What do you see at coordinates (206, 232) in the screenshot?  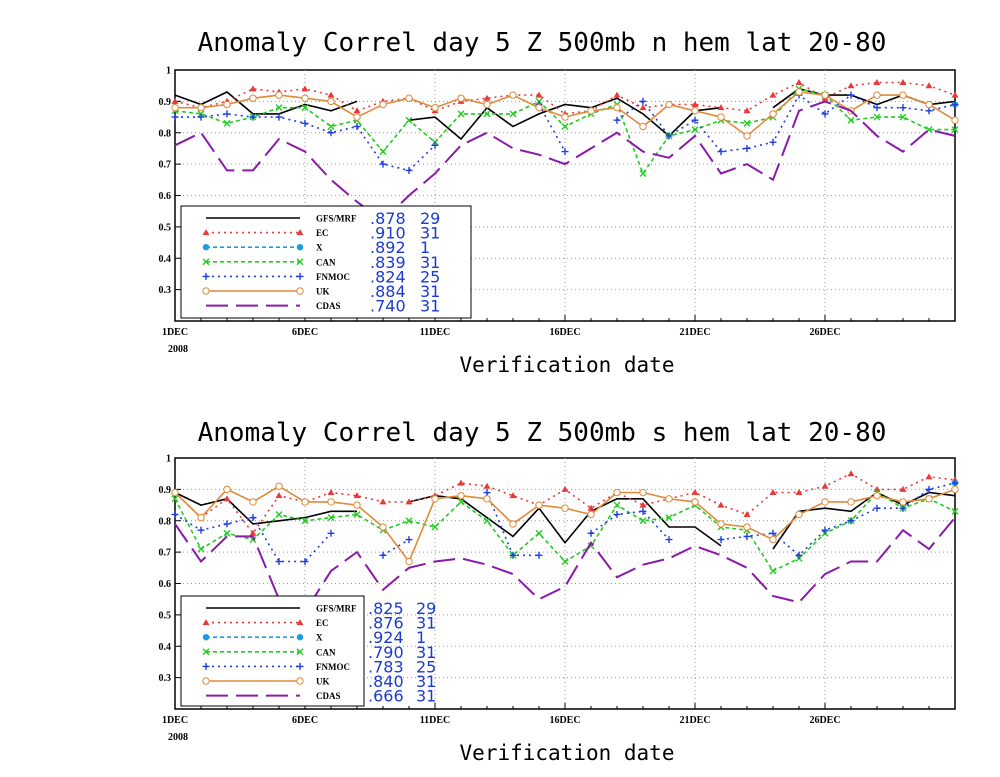 I see `nhem-legend-marker-ec` at bounding box center [206, 232].